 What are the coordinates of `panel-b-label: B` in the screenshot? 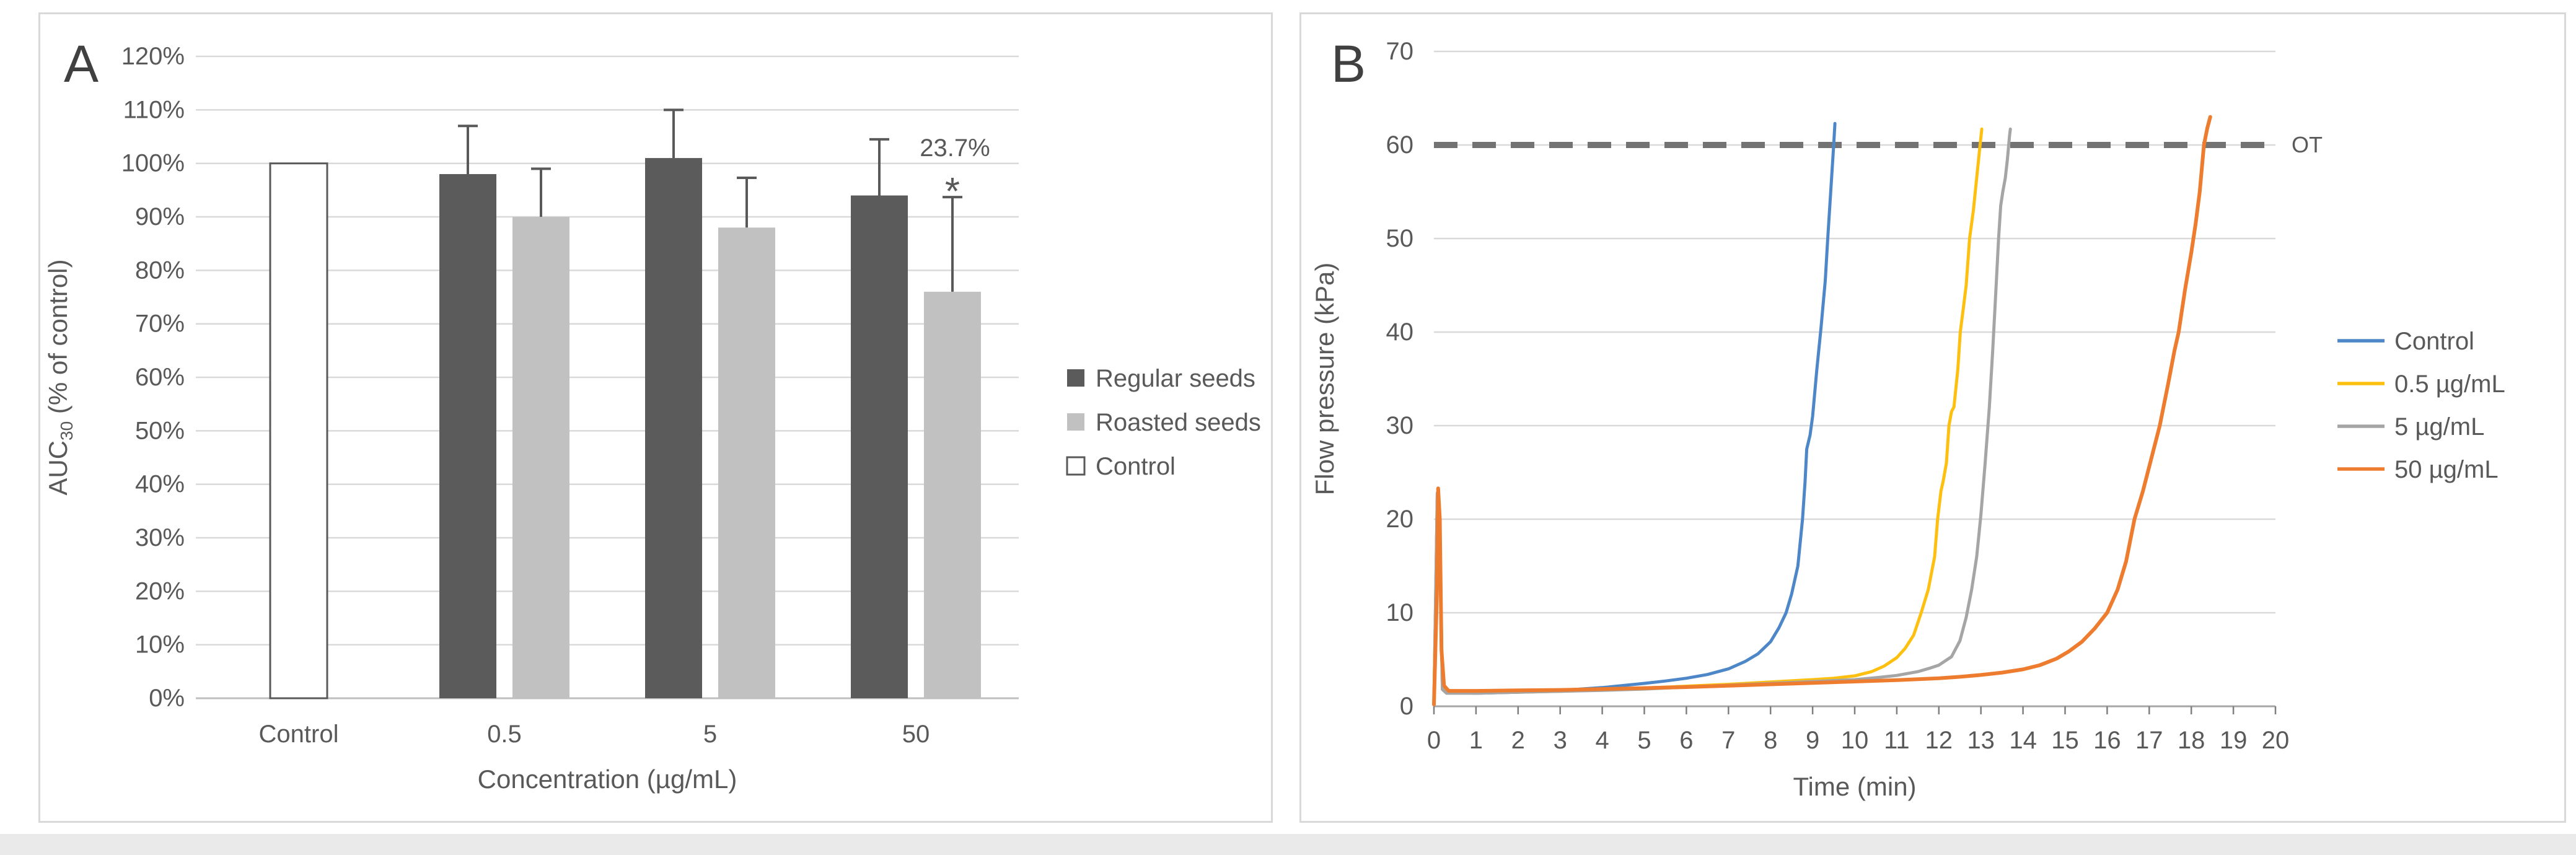 It's located at (1349, 64).